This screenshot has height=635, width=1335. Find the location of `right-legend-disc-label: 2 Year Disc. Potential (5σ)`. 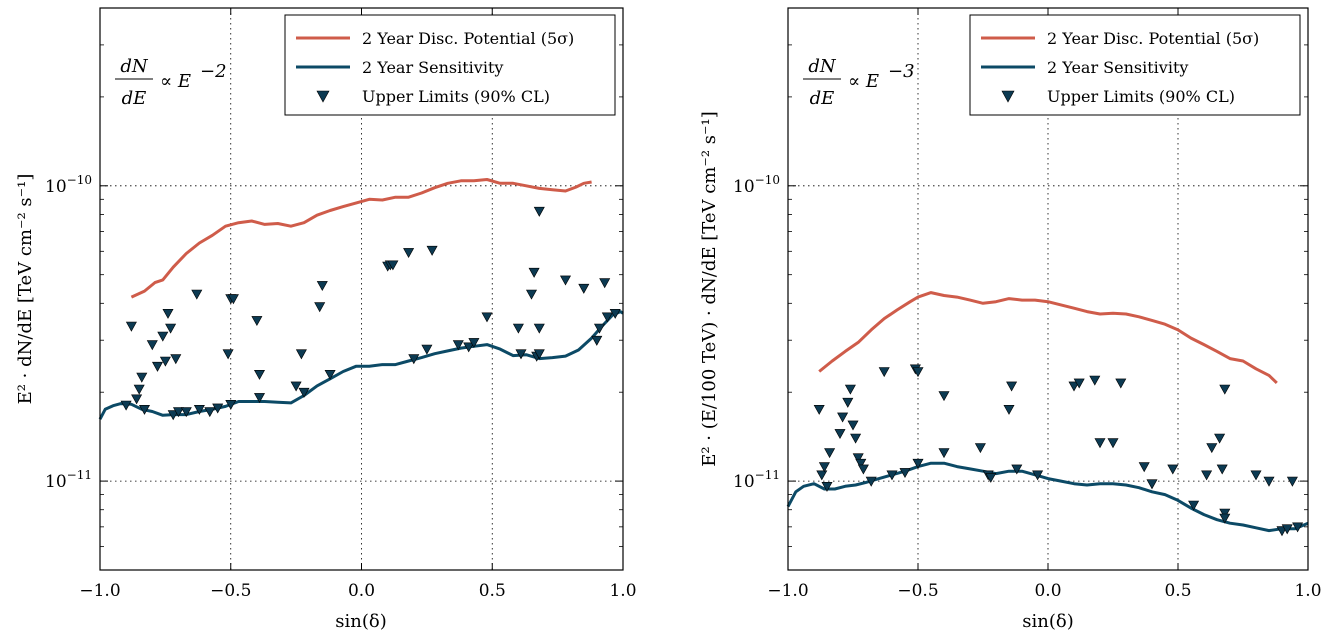

right-legend-disc-label: 2 Year Disc. Potential (5σ) is located at coordinates (1153, 38).